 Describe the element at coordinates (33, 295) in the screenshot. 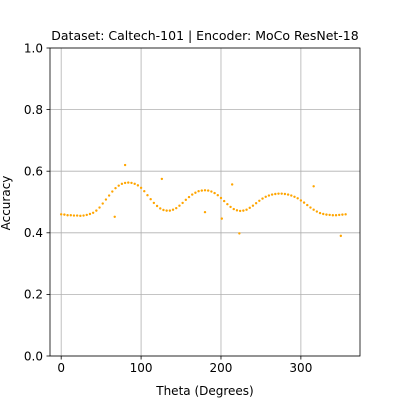

I see `y-tick-label: 0.2` at that location.